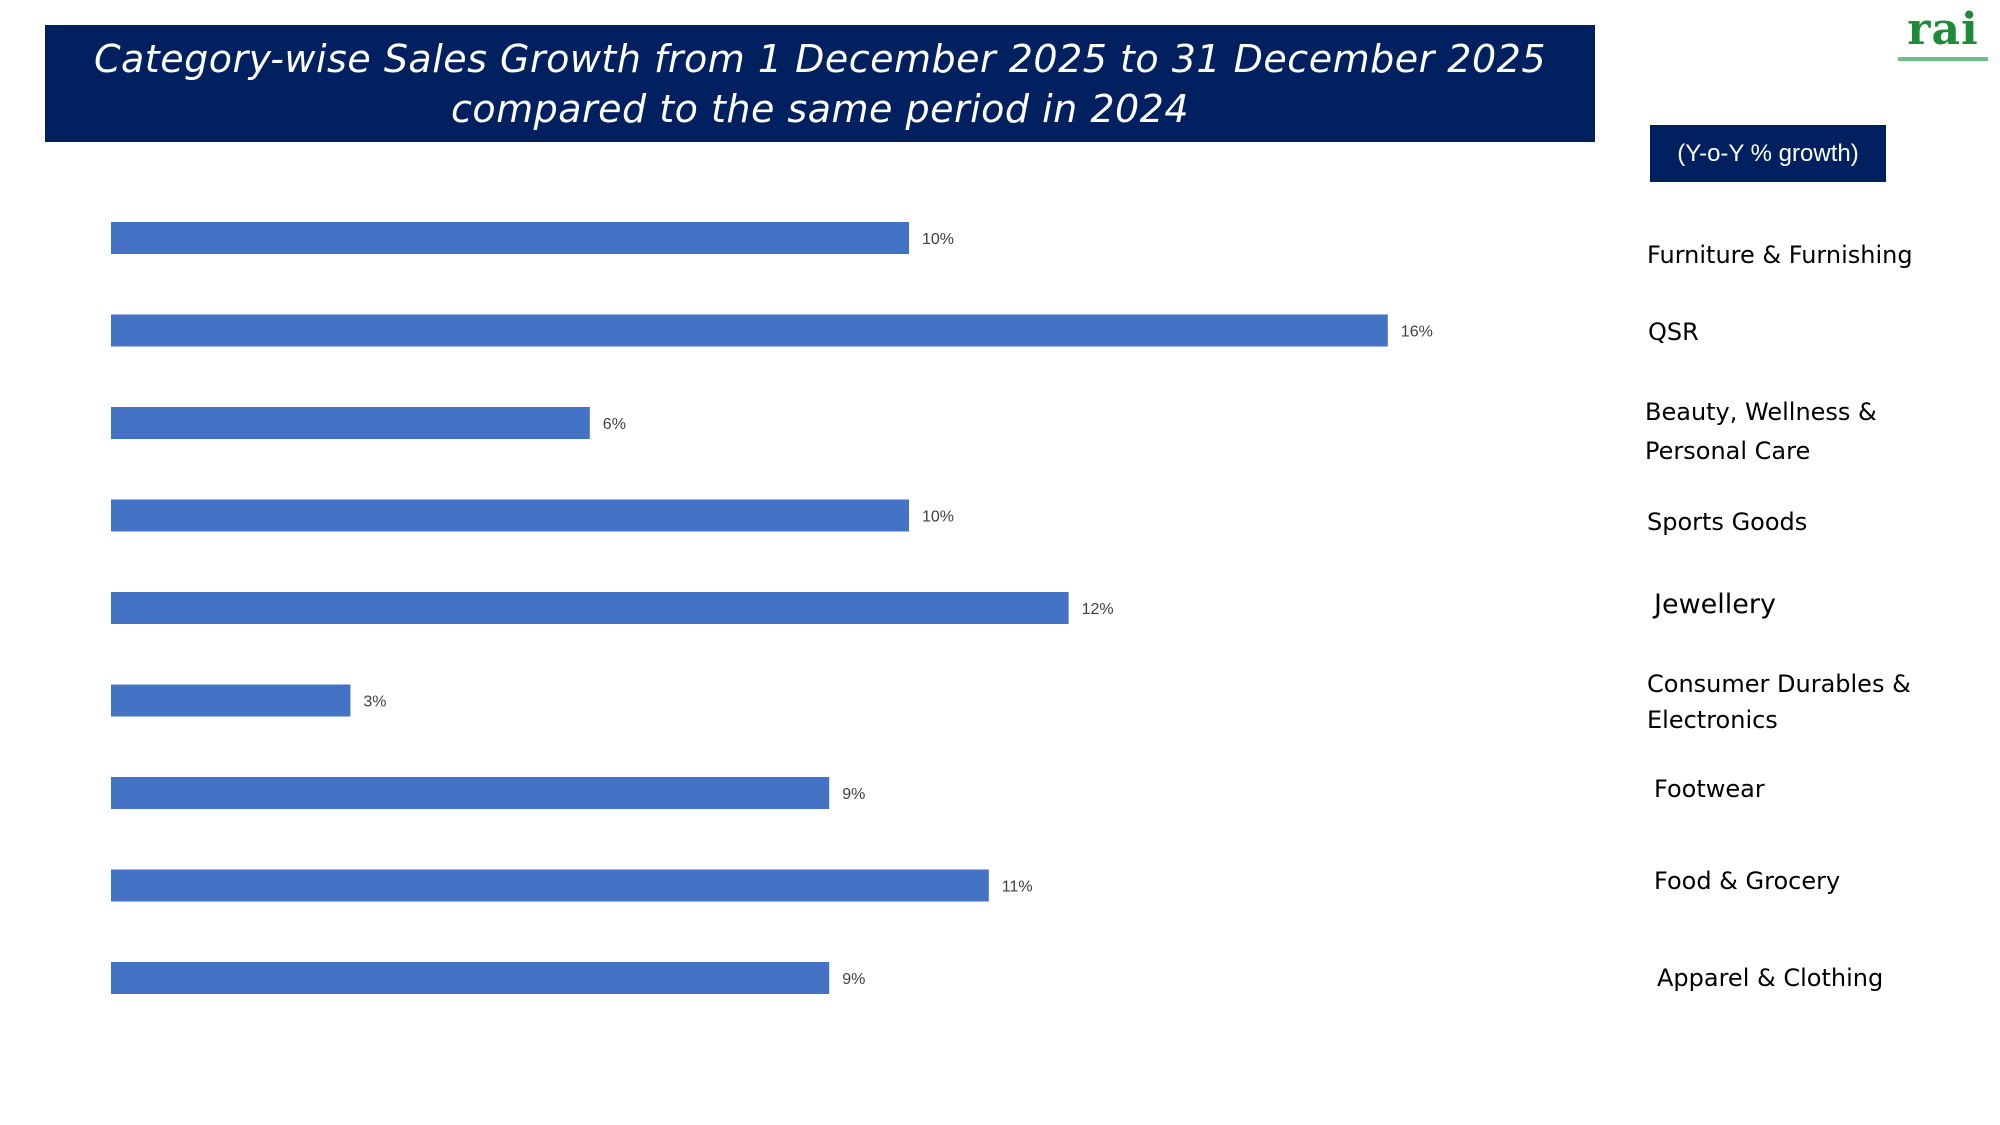 Image resolution: width=2000 pixels, height=1125 pixels. Describe the element at coordinates (853, 794) in the screenshot. I see `bar-value-label-7: 9%` at that location.